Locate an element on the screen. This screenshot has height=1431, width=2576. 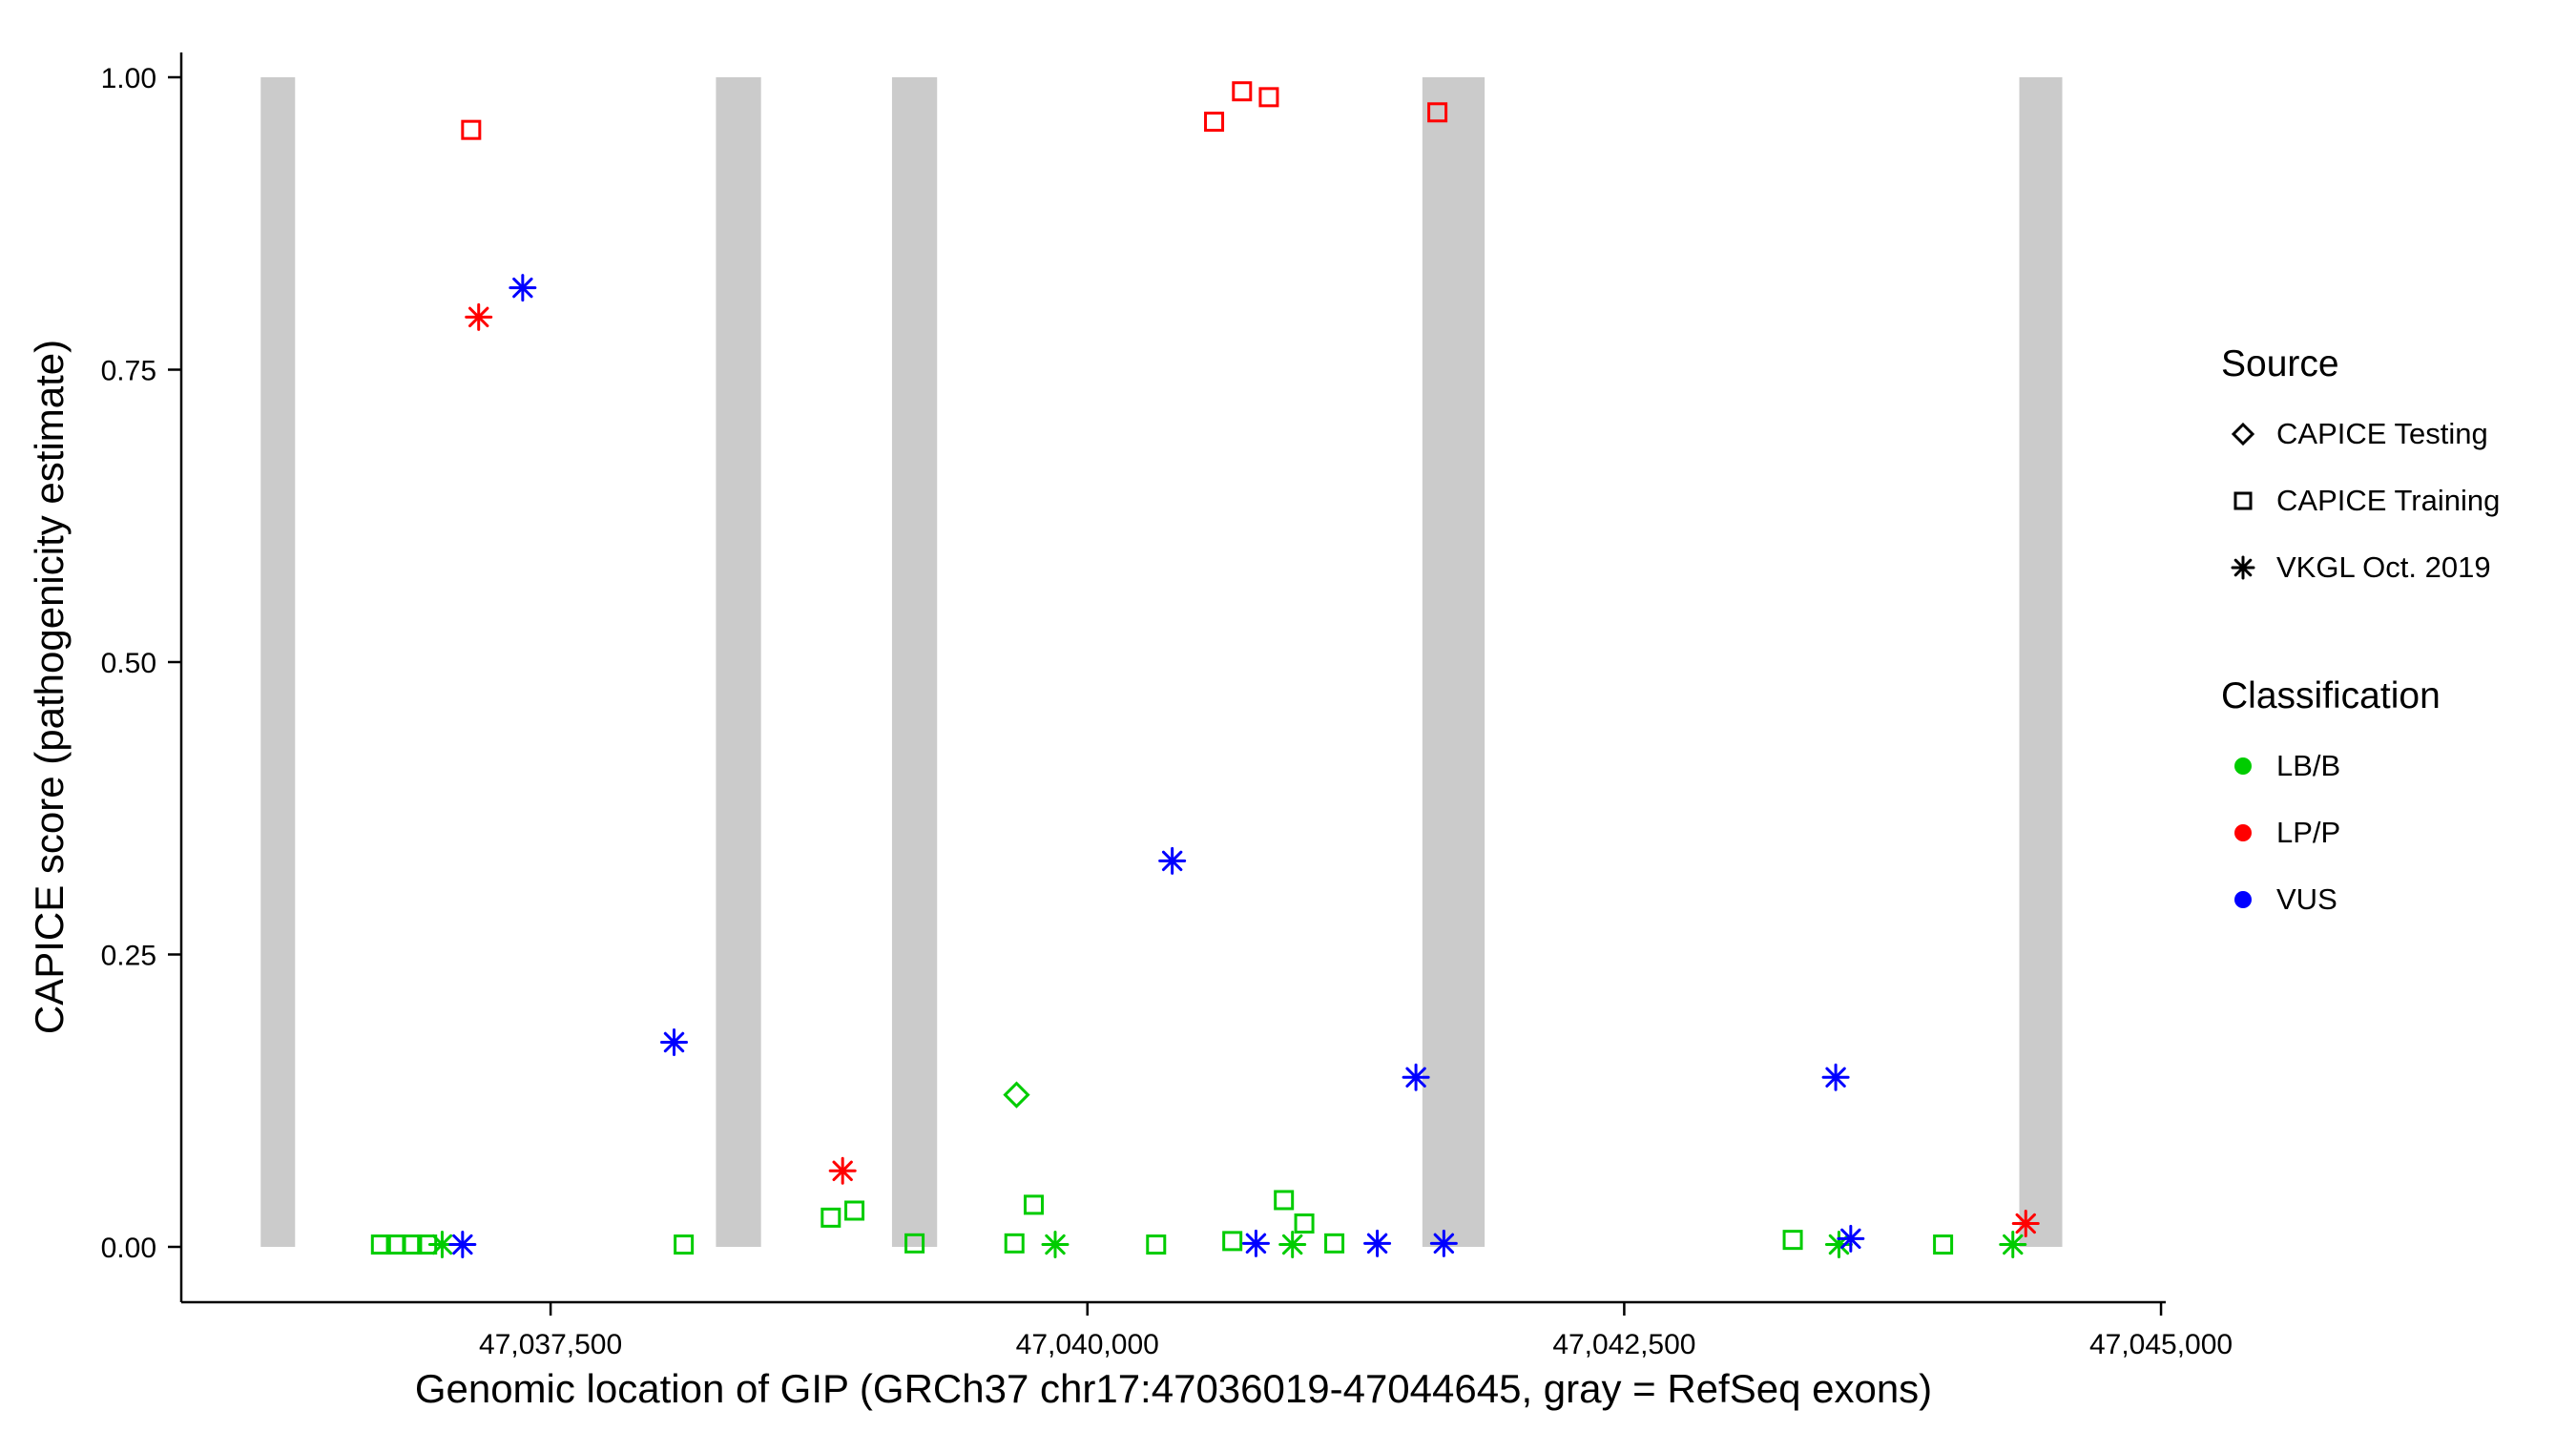
square-legend-icon is located at coordinates (2243, 501).